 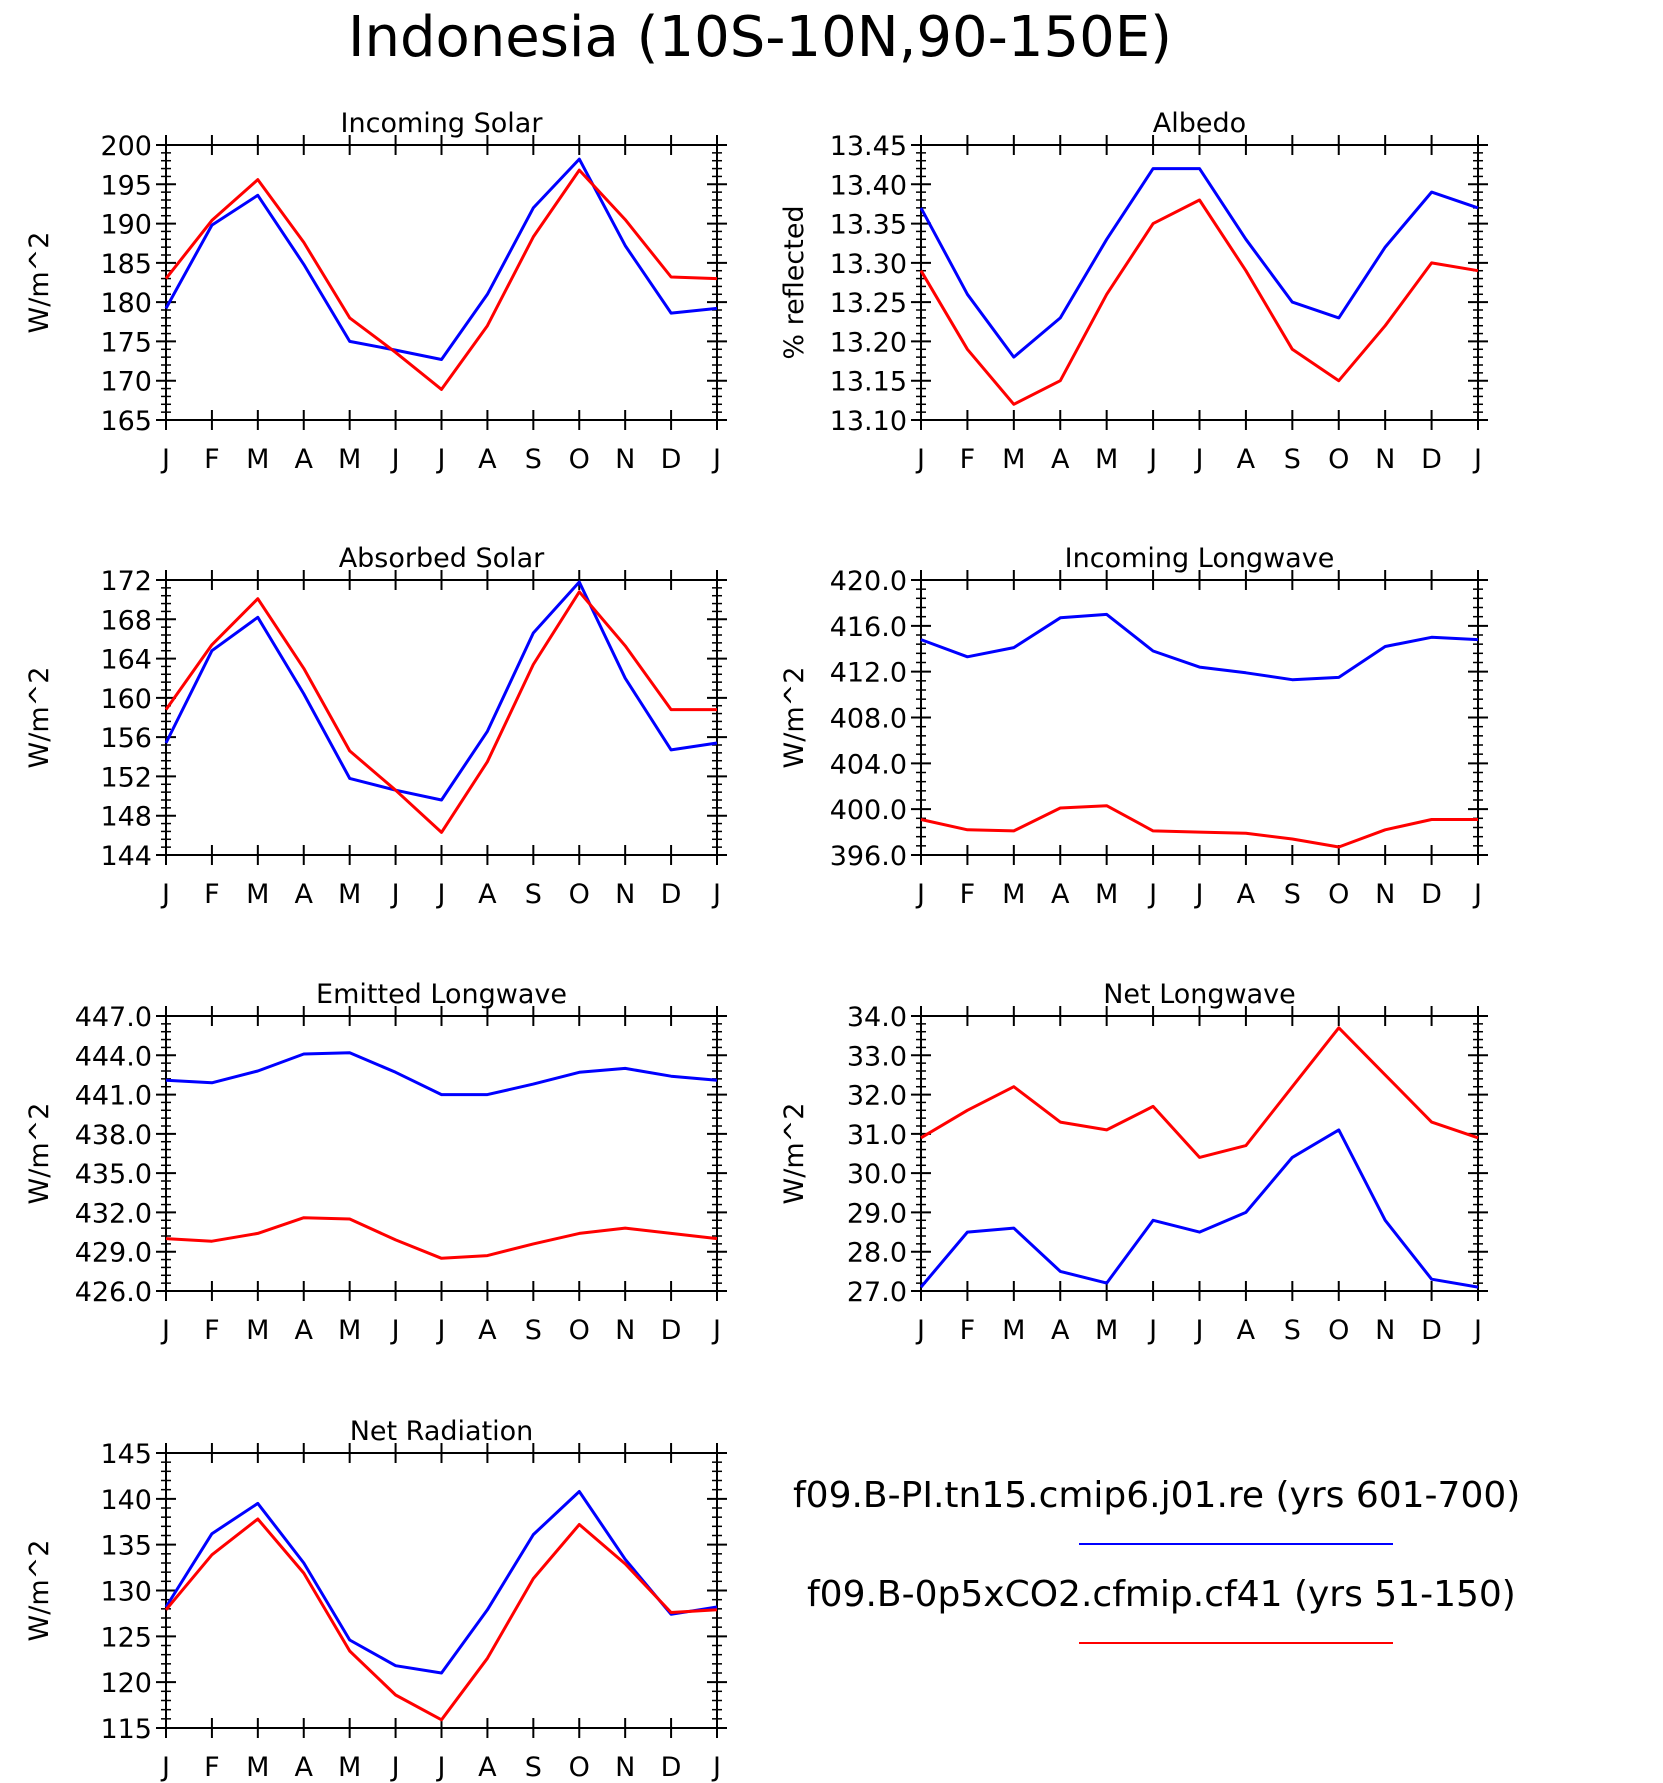 What do you see at coordinates (1156, 1495) in the screenshot?
I see `legend-label-run1: f09.B-PI.tn15.cmip6.j01.re (yrs 601-700)` at bounding box center [1156, 1495].